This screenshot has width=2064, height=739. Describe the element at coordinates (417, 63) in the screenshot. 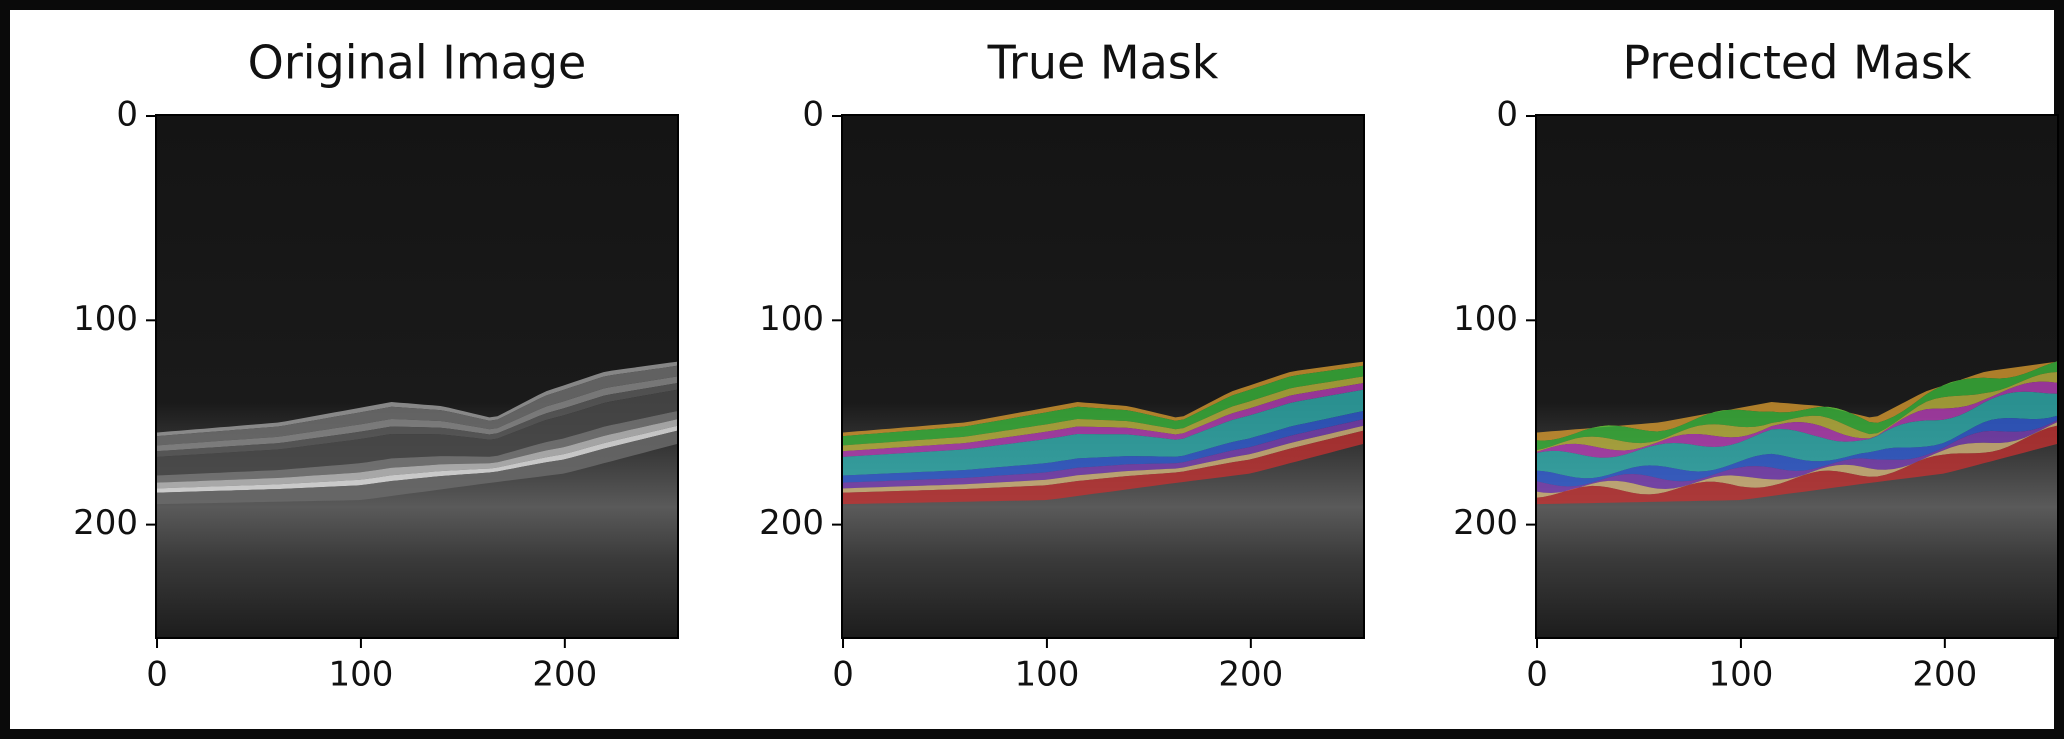

I see `subplot-title: Original Image` at that location.